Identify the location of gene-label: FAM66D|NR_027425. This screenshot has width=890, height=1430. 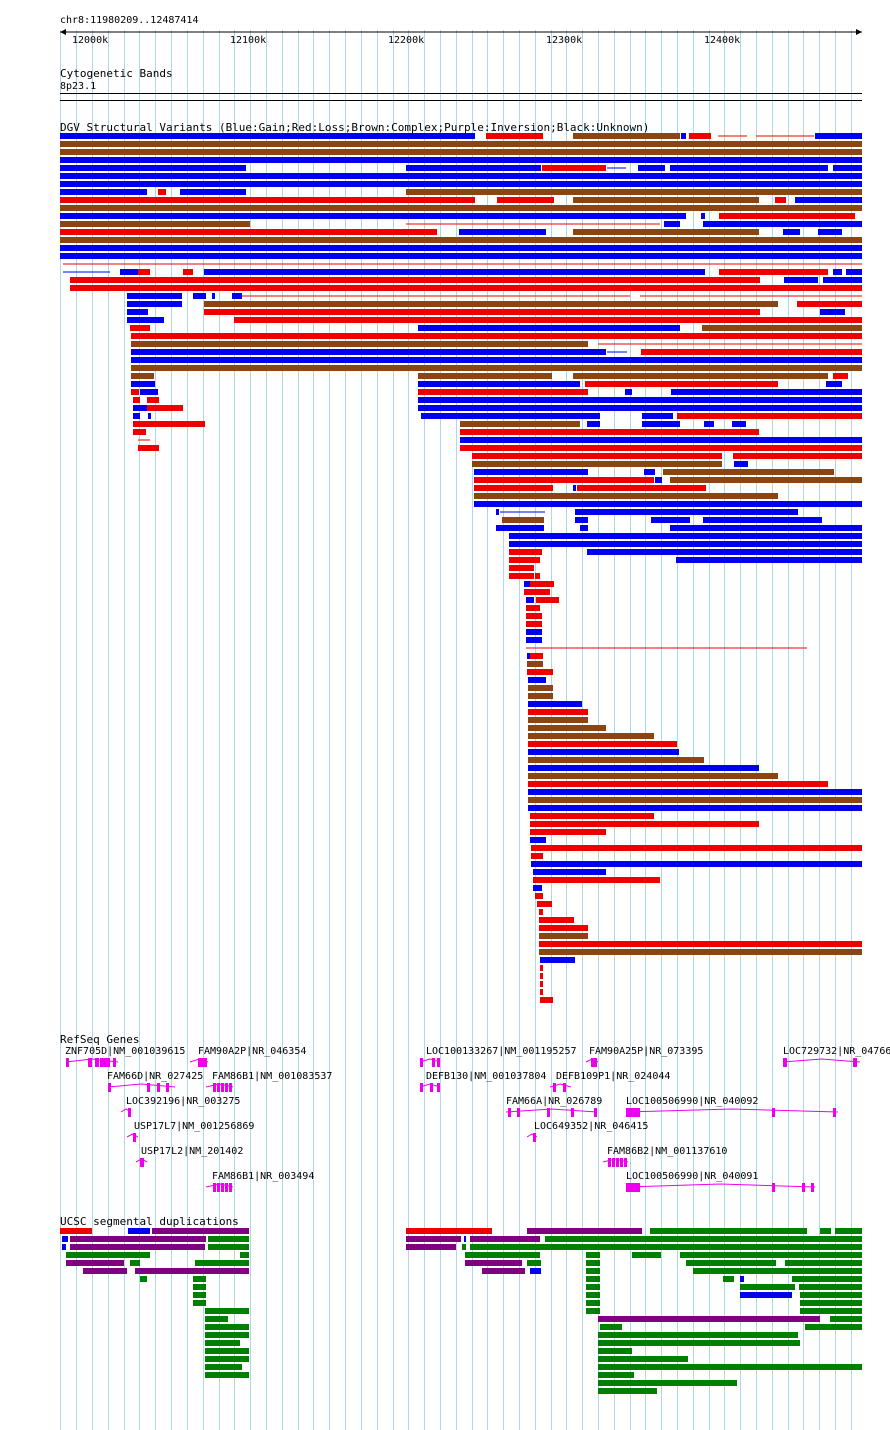
(155, 1076).